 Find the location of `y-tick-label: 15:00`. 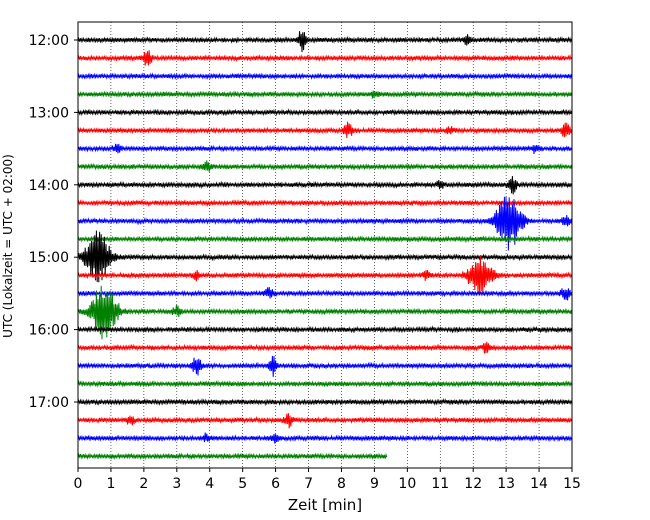

y-tick-label: 15:00 is located at coordinates (49, 258).